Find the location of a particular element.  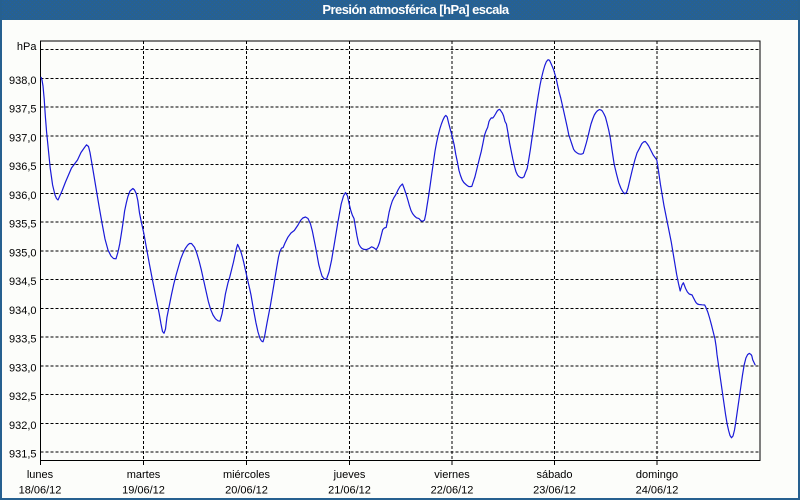

svg-text: jueves is located at coordinates (349, 475).